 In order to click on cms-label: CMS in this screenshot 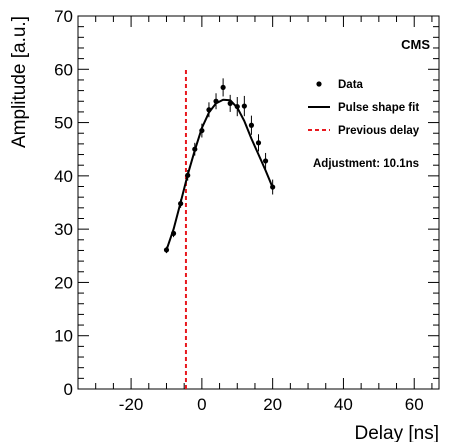, I will do `click(415, 44)`.